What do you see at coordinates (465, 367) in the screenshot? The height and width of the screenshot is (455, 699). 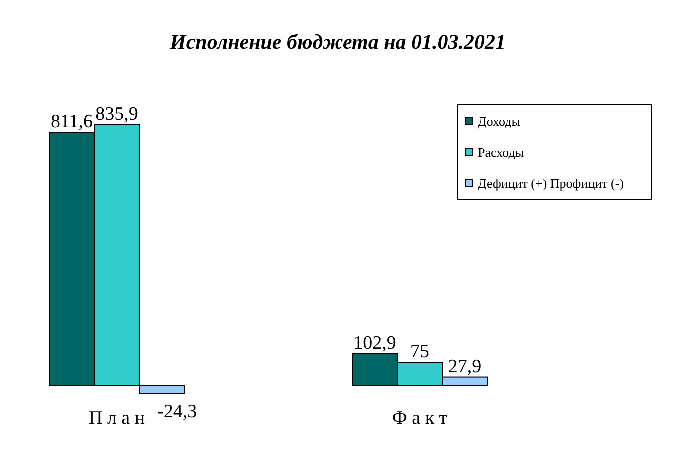 I see `data-label: 27,9` at bounding box center [465, 367].